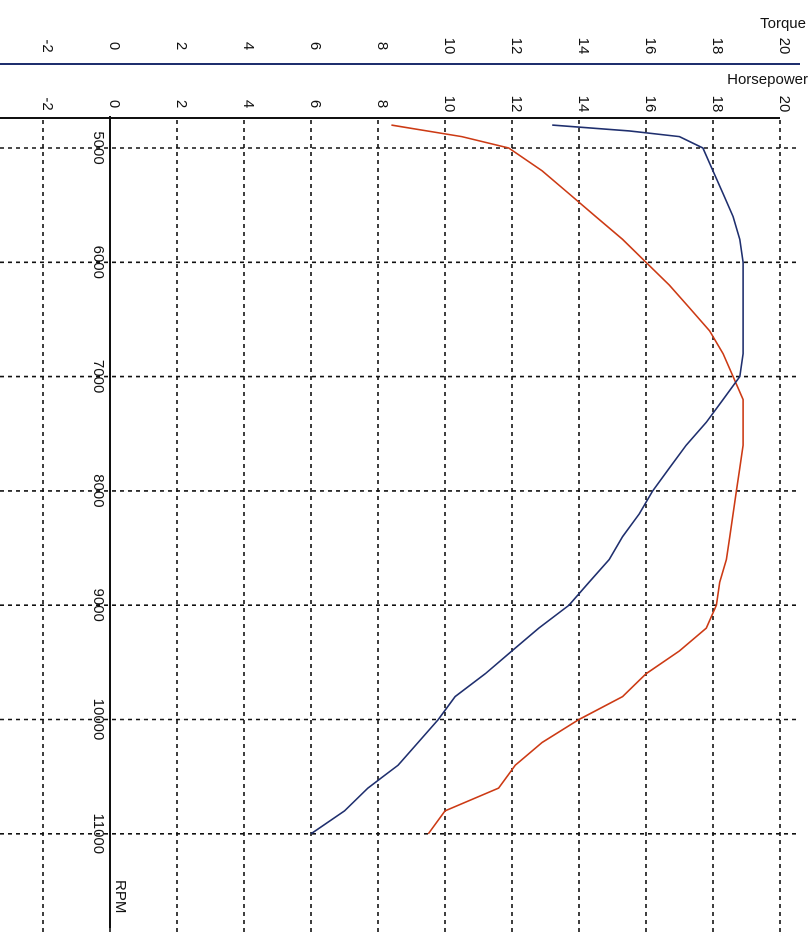 The height and width of the screenshot is (944, 811). Describe the element at coordinates (98, 147) in the screenshot. I see `rpm-tick-label: 5000` at that location.